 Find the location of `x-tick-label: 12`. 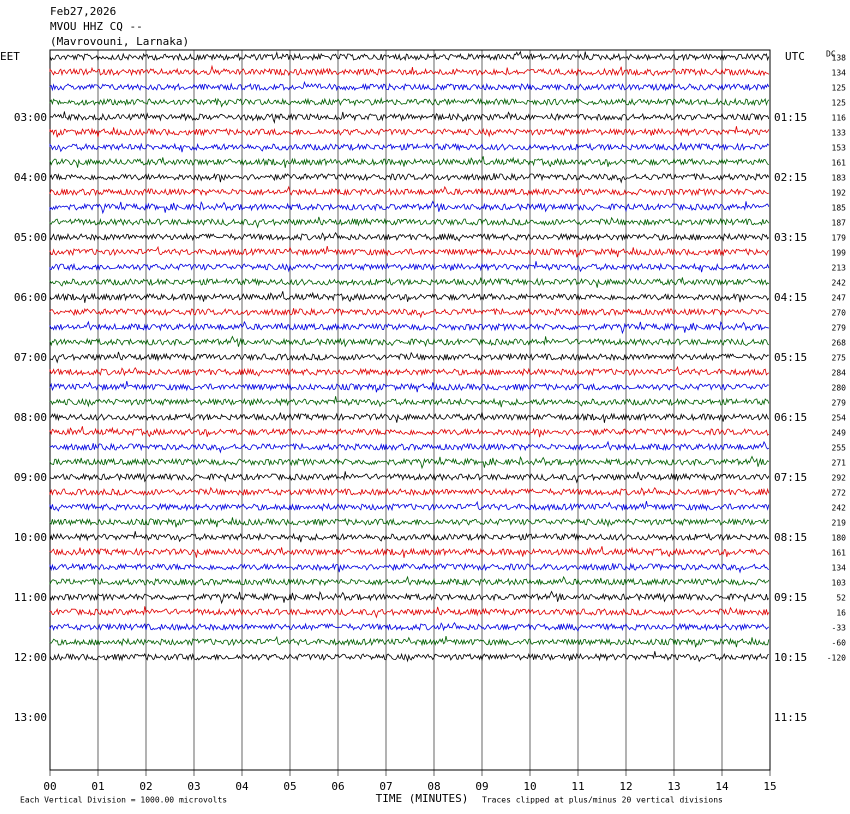

x-tick-label: 12 is located at coordinates (625, 786).